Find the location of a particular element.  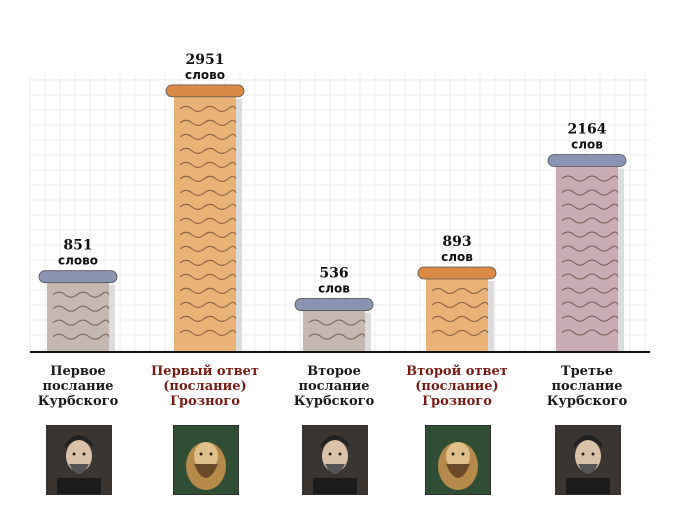

category-label: Первый ответ (послание) Грозного is located at coordinates (205, 386).